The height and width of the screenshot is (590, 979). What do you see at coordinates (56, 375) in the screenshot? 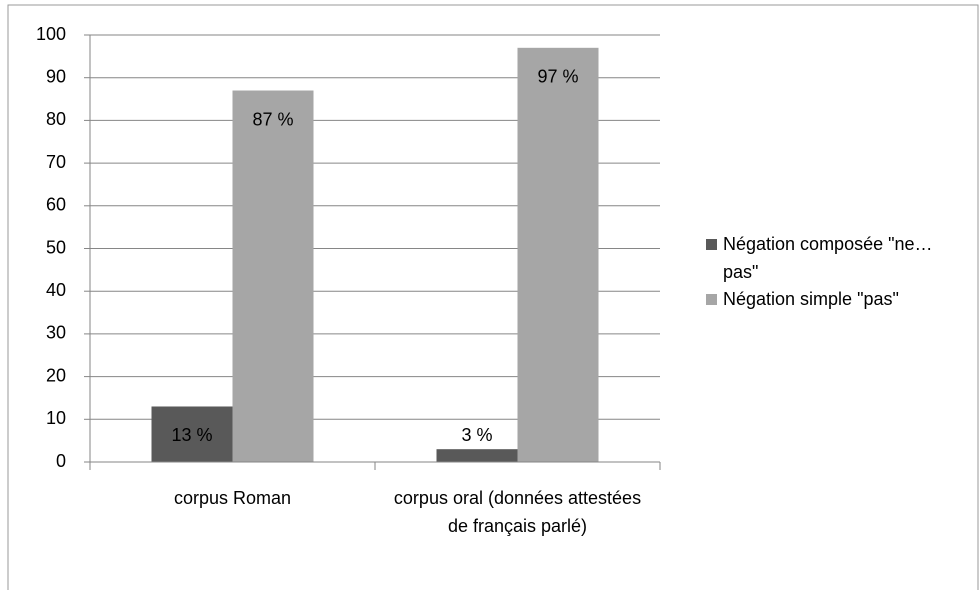
I see `y-tick-label: 20` at bounding box center [56, 375].